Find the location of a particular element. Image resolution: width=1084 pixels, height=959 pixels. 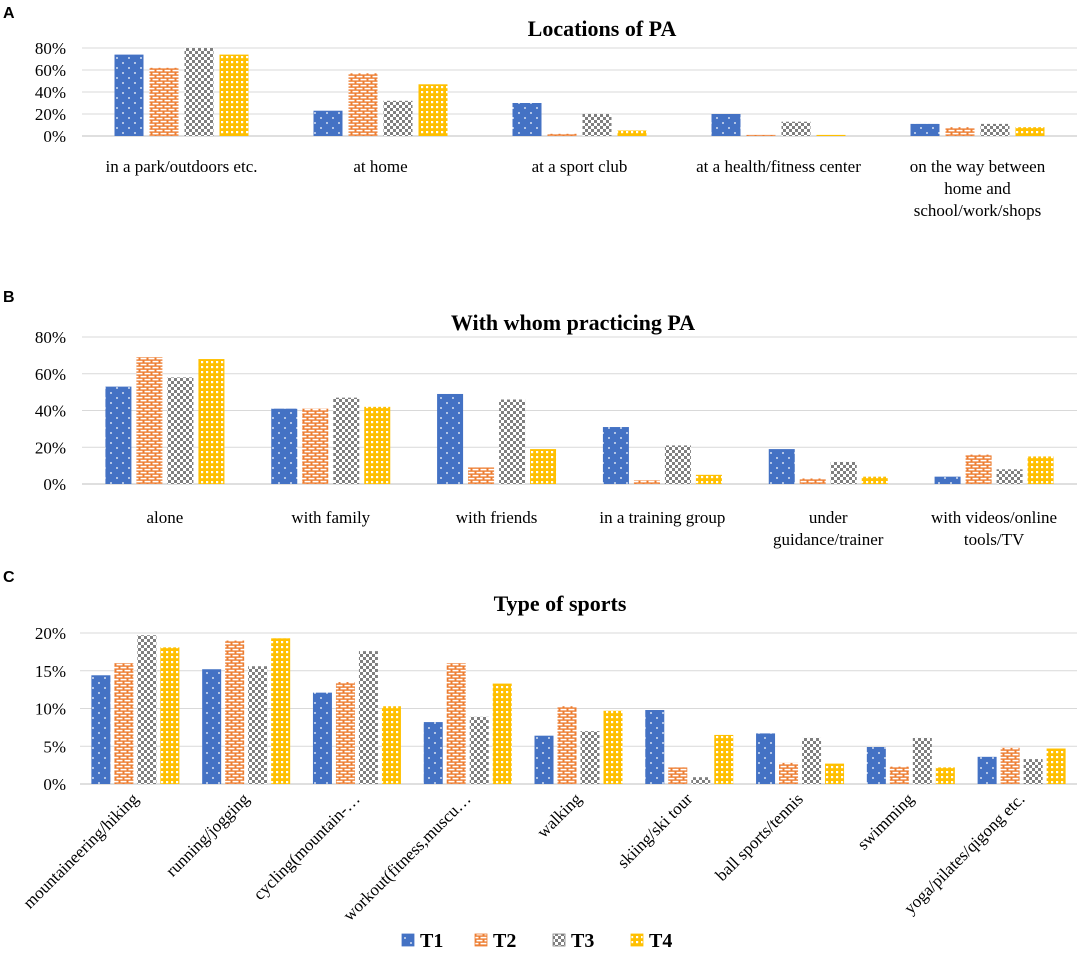

x-tick-label: in a park/outdoors etc. is located at coordinates (181, 166).